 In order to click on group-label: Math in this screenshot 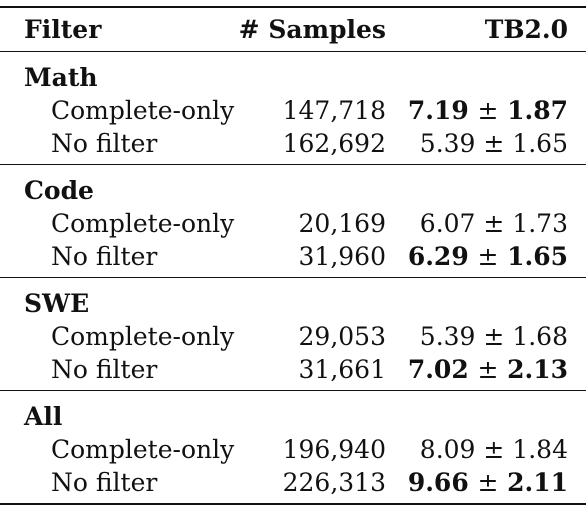, I will do `click(61, 77)`.